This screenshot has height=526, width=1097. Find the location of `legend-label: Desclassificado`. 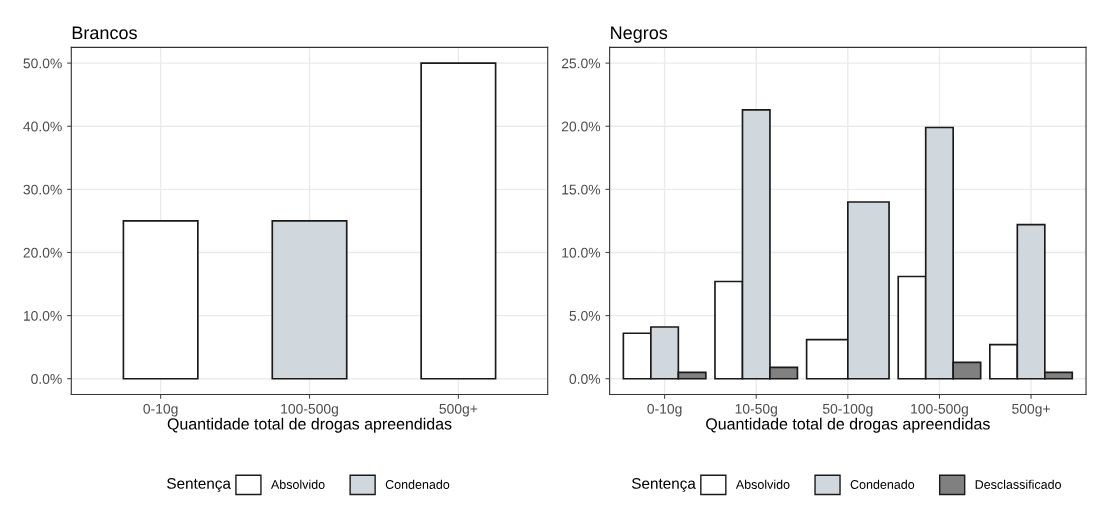

legend-label: Desclassificado is located at coordinates (1018, 484).